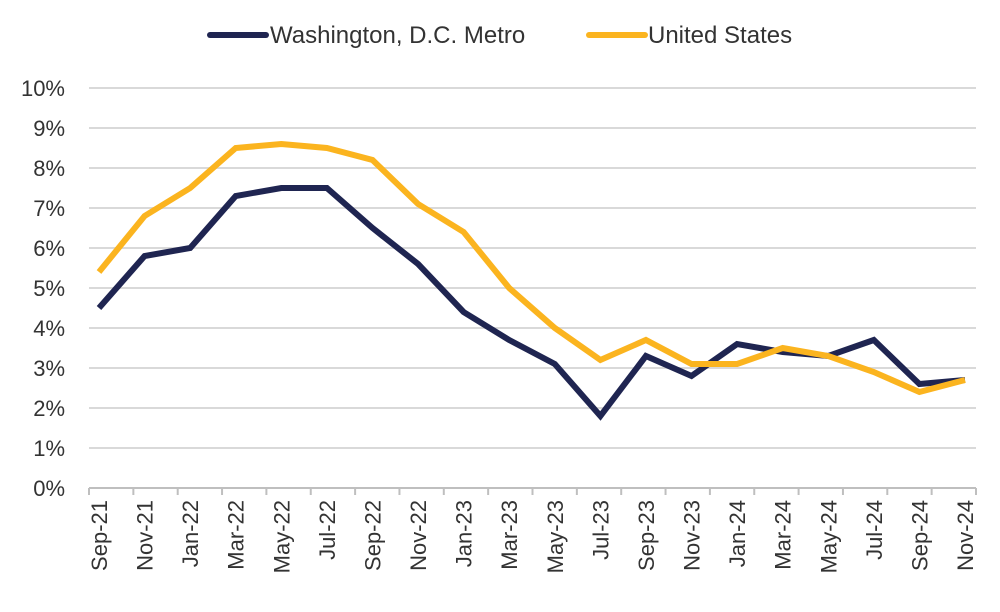 The image size is (1000, 612). I want to click on x-tick-label: Jan-23, so click(464, 533).